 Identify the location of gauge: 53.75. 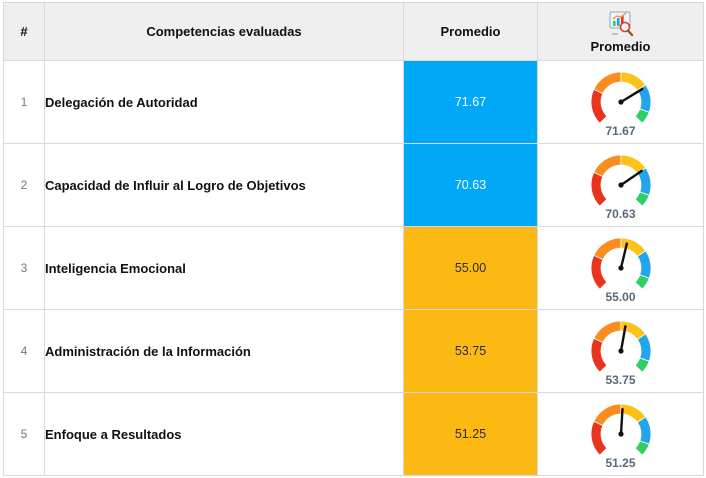
(621, 352).